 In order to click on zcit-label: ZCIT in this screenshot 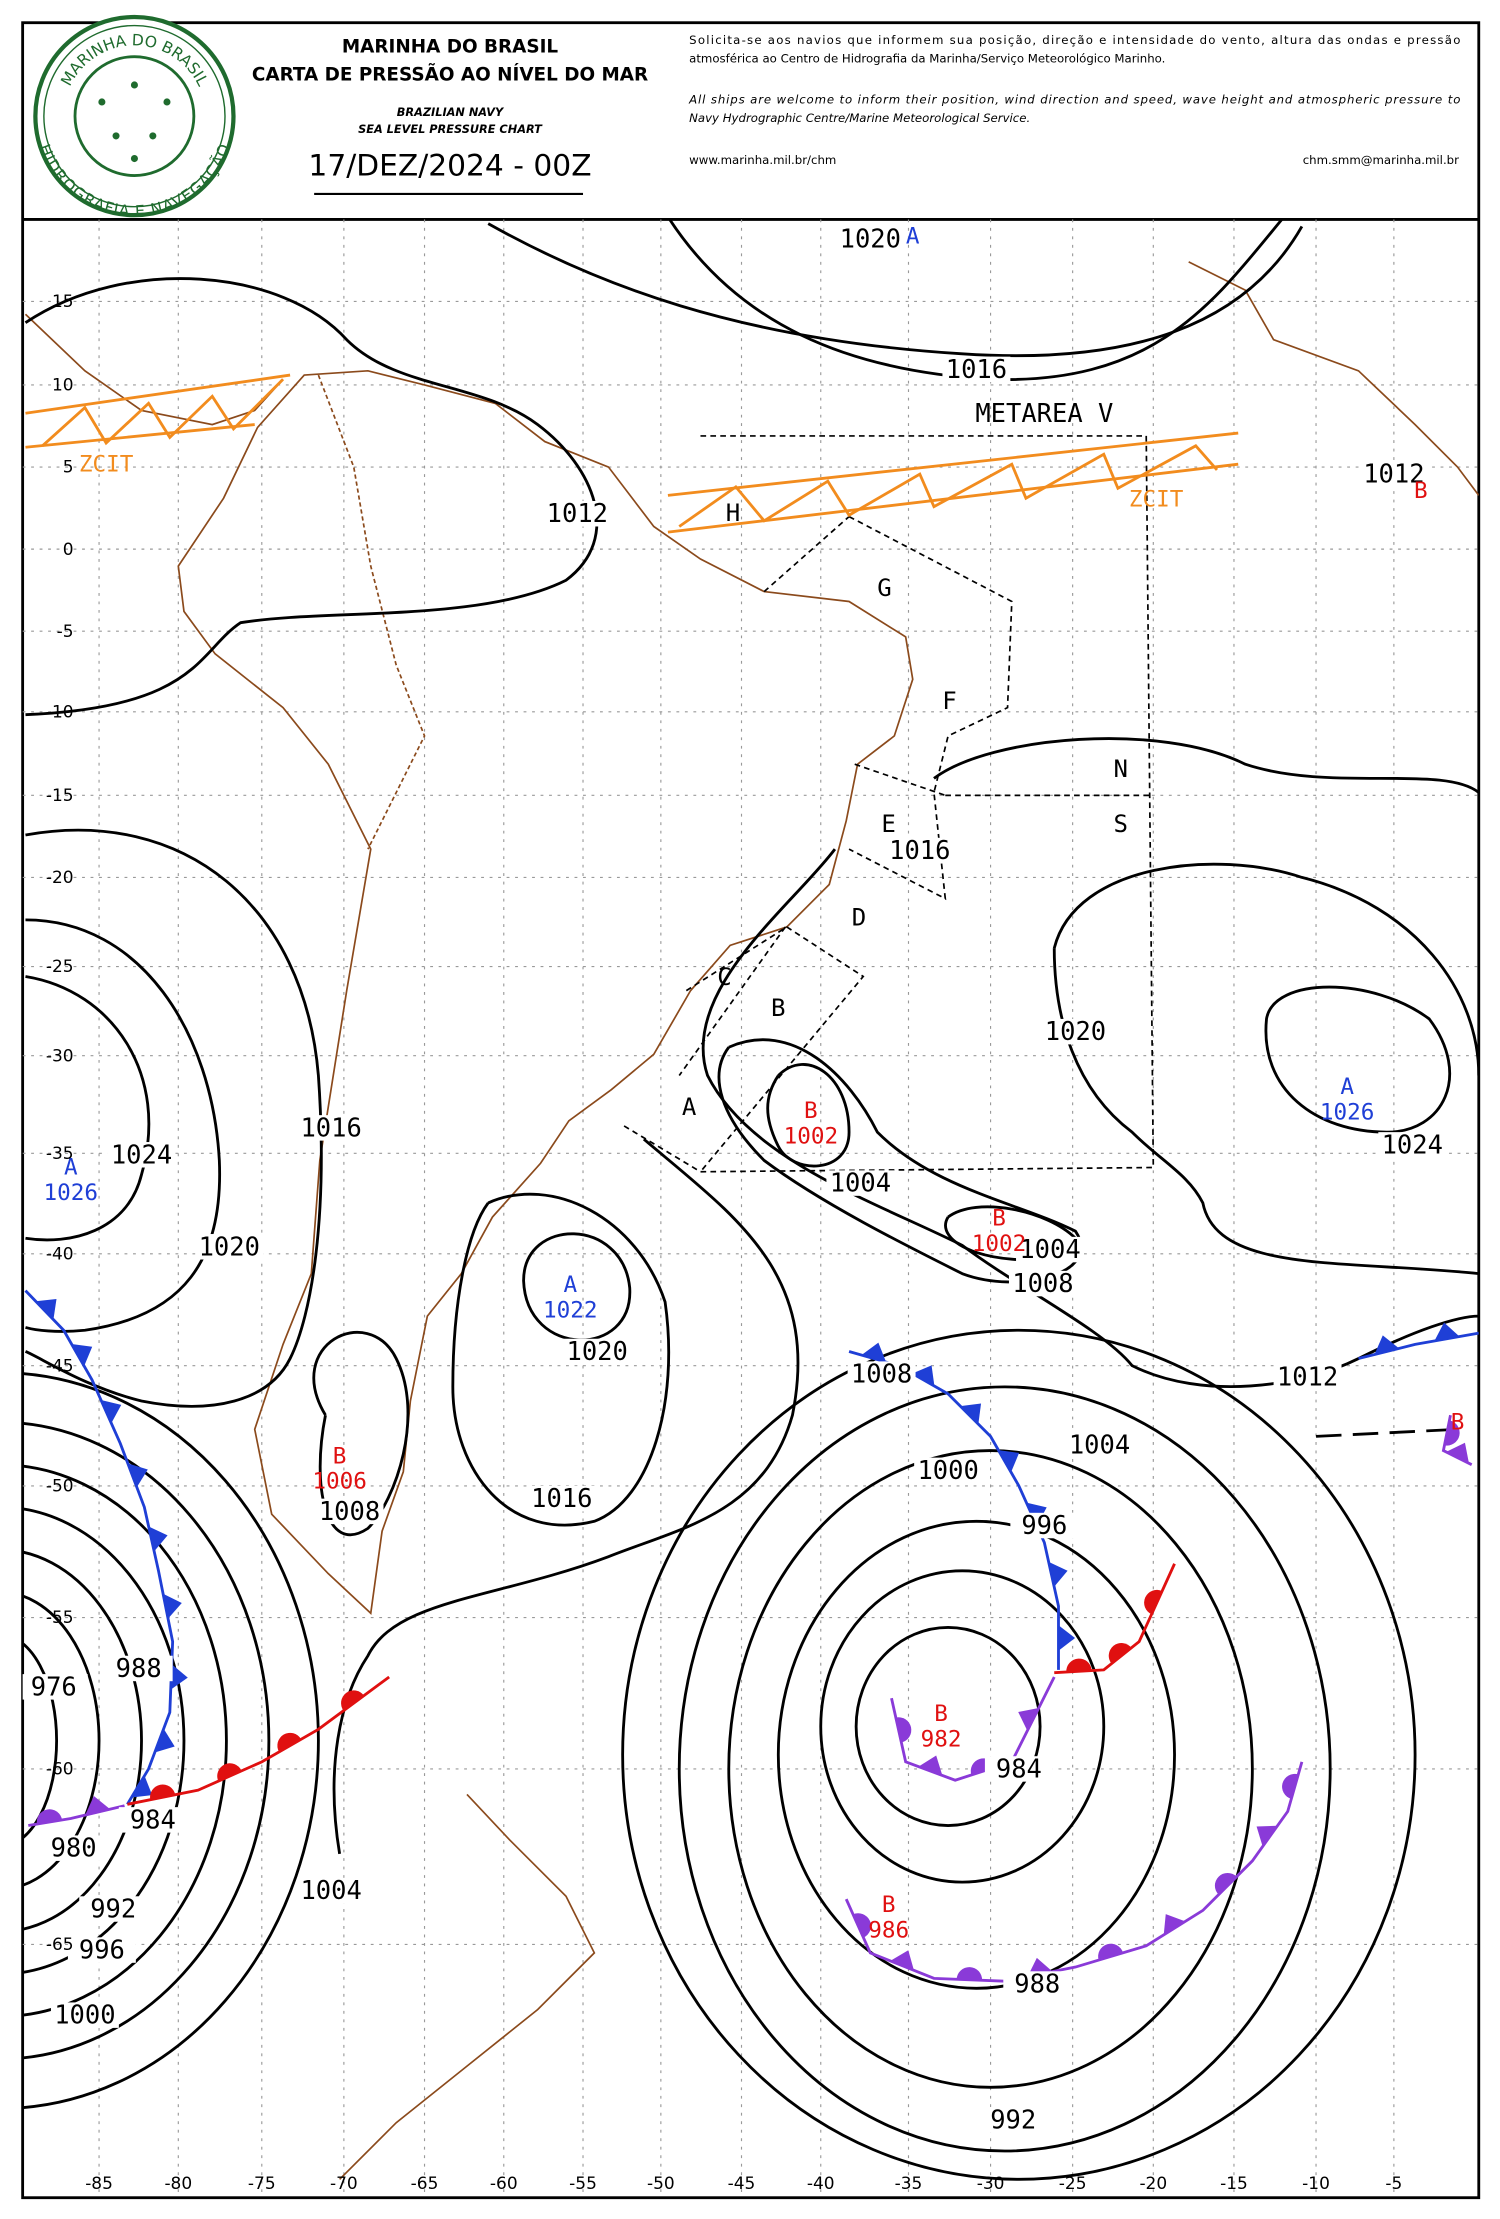, I will do `click(106, 464)`.